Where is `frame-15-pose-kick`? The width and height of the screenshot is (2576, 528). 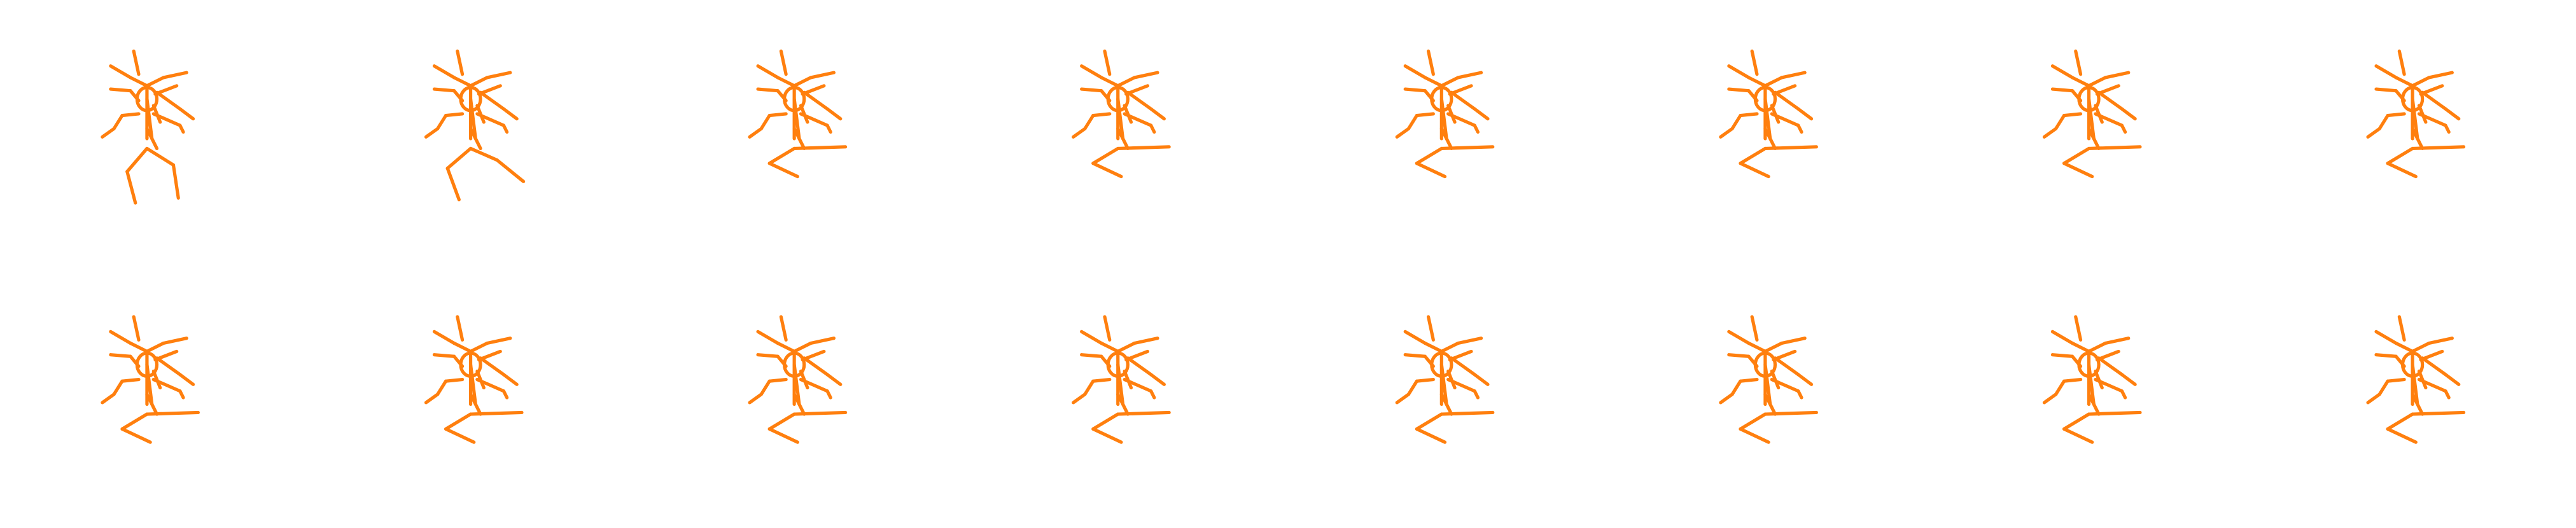
frame-15-pose-kick is located at coordinates (2092, 379).